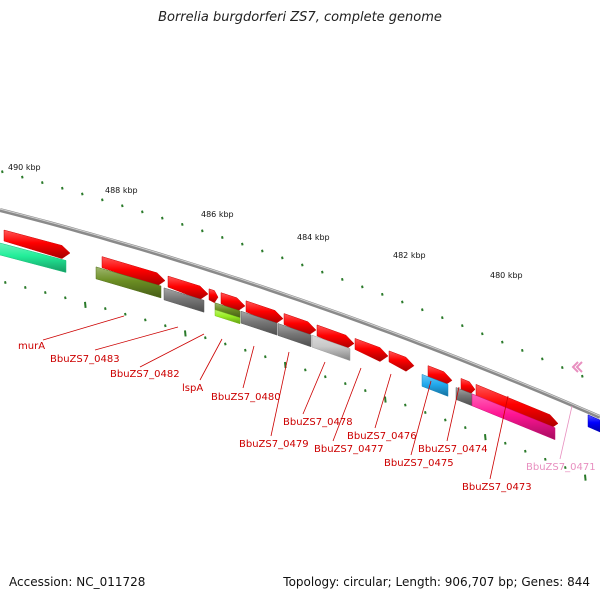 This screenshot has width=600, height=600. I want to click on scale-label: 482 kbp, so click(409, 255).